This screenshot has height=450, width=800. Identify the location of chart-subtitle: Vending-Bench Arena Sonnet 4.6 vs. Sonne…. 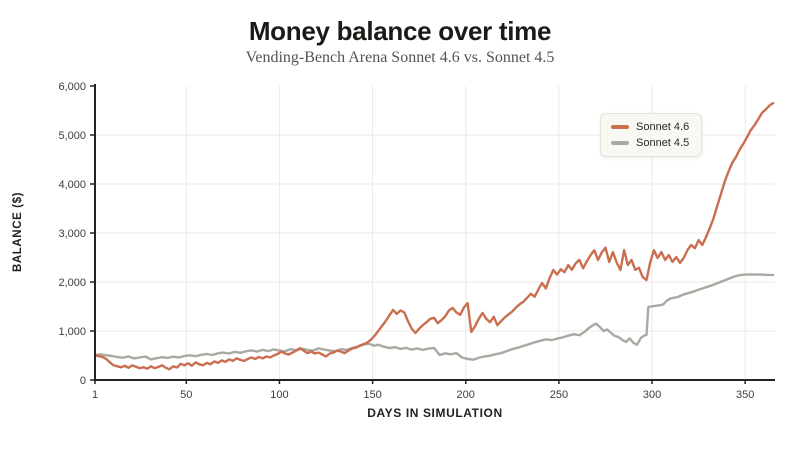
(400, 57).